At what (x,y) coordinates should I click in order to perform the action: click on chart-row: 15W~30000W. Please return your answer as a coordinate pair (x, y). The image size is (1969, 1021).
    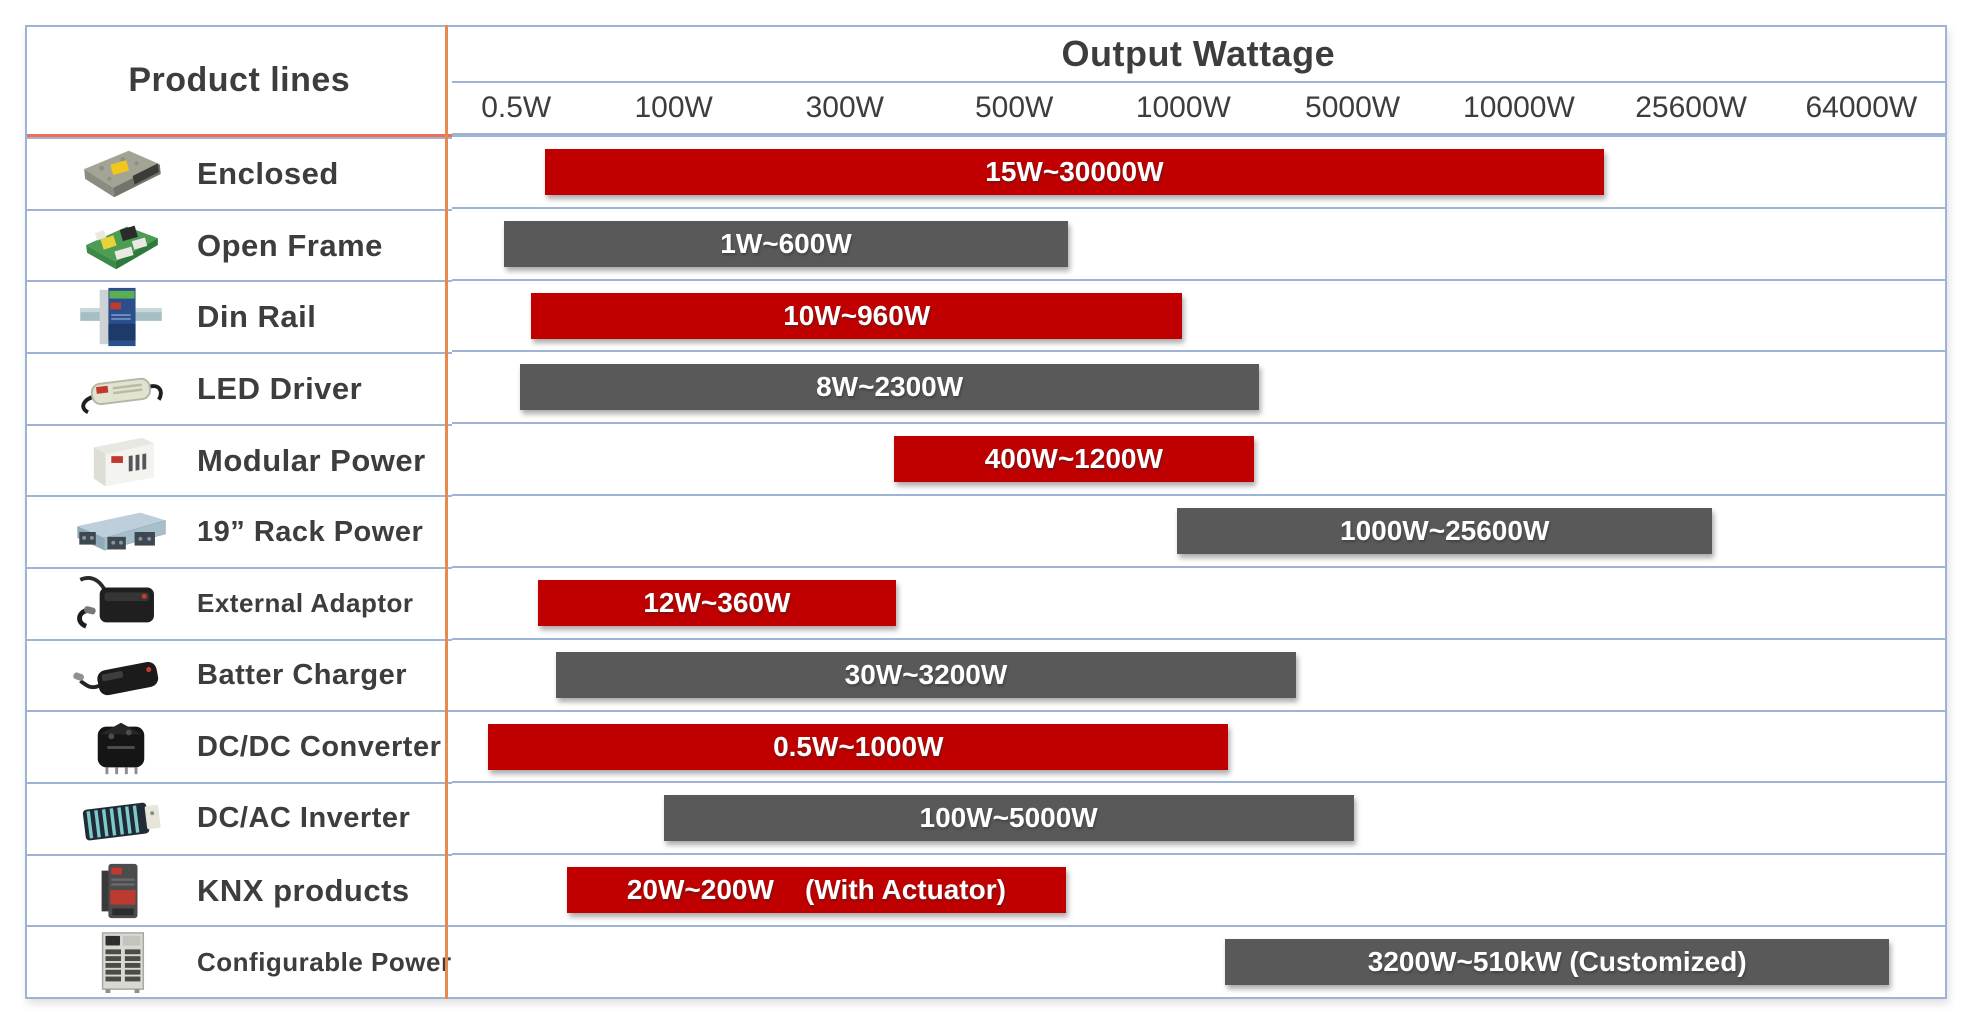
    Looking at the image, I should click on (1198, 171).